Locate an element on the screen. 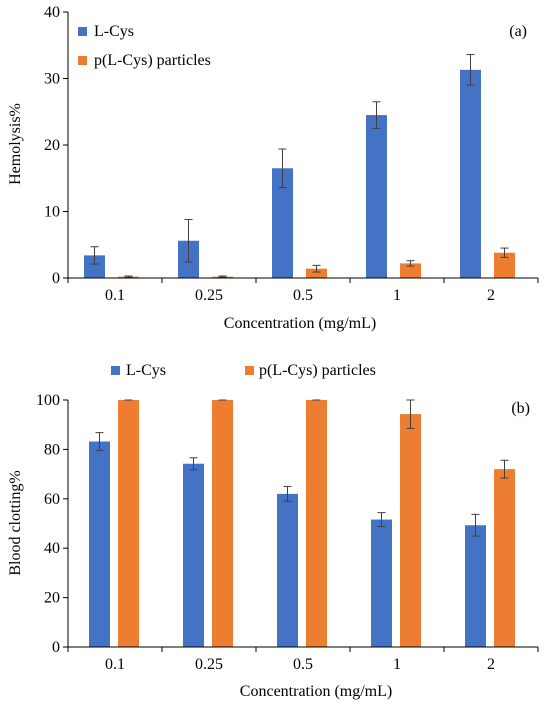 The image size is (550, 706). panel-label: (b) is located at coordinates (520, 408).